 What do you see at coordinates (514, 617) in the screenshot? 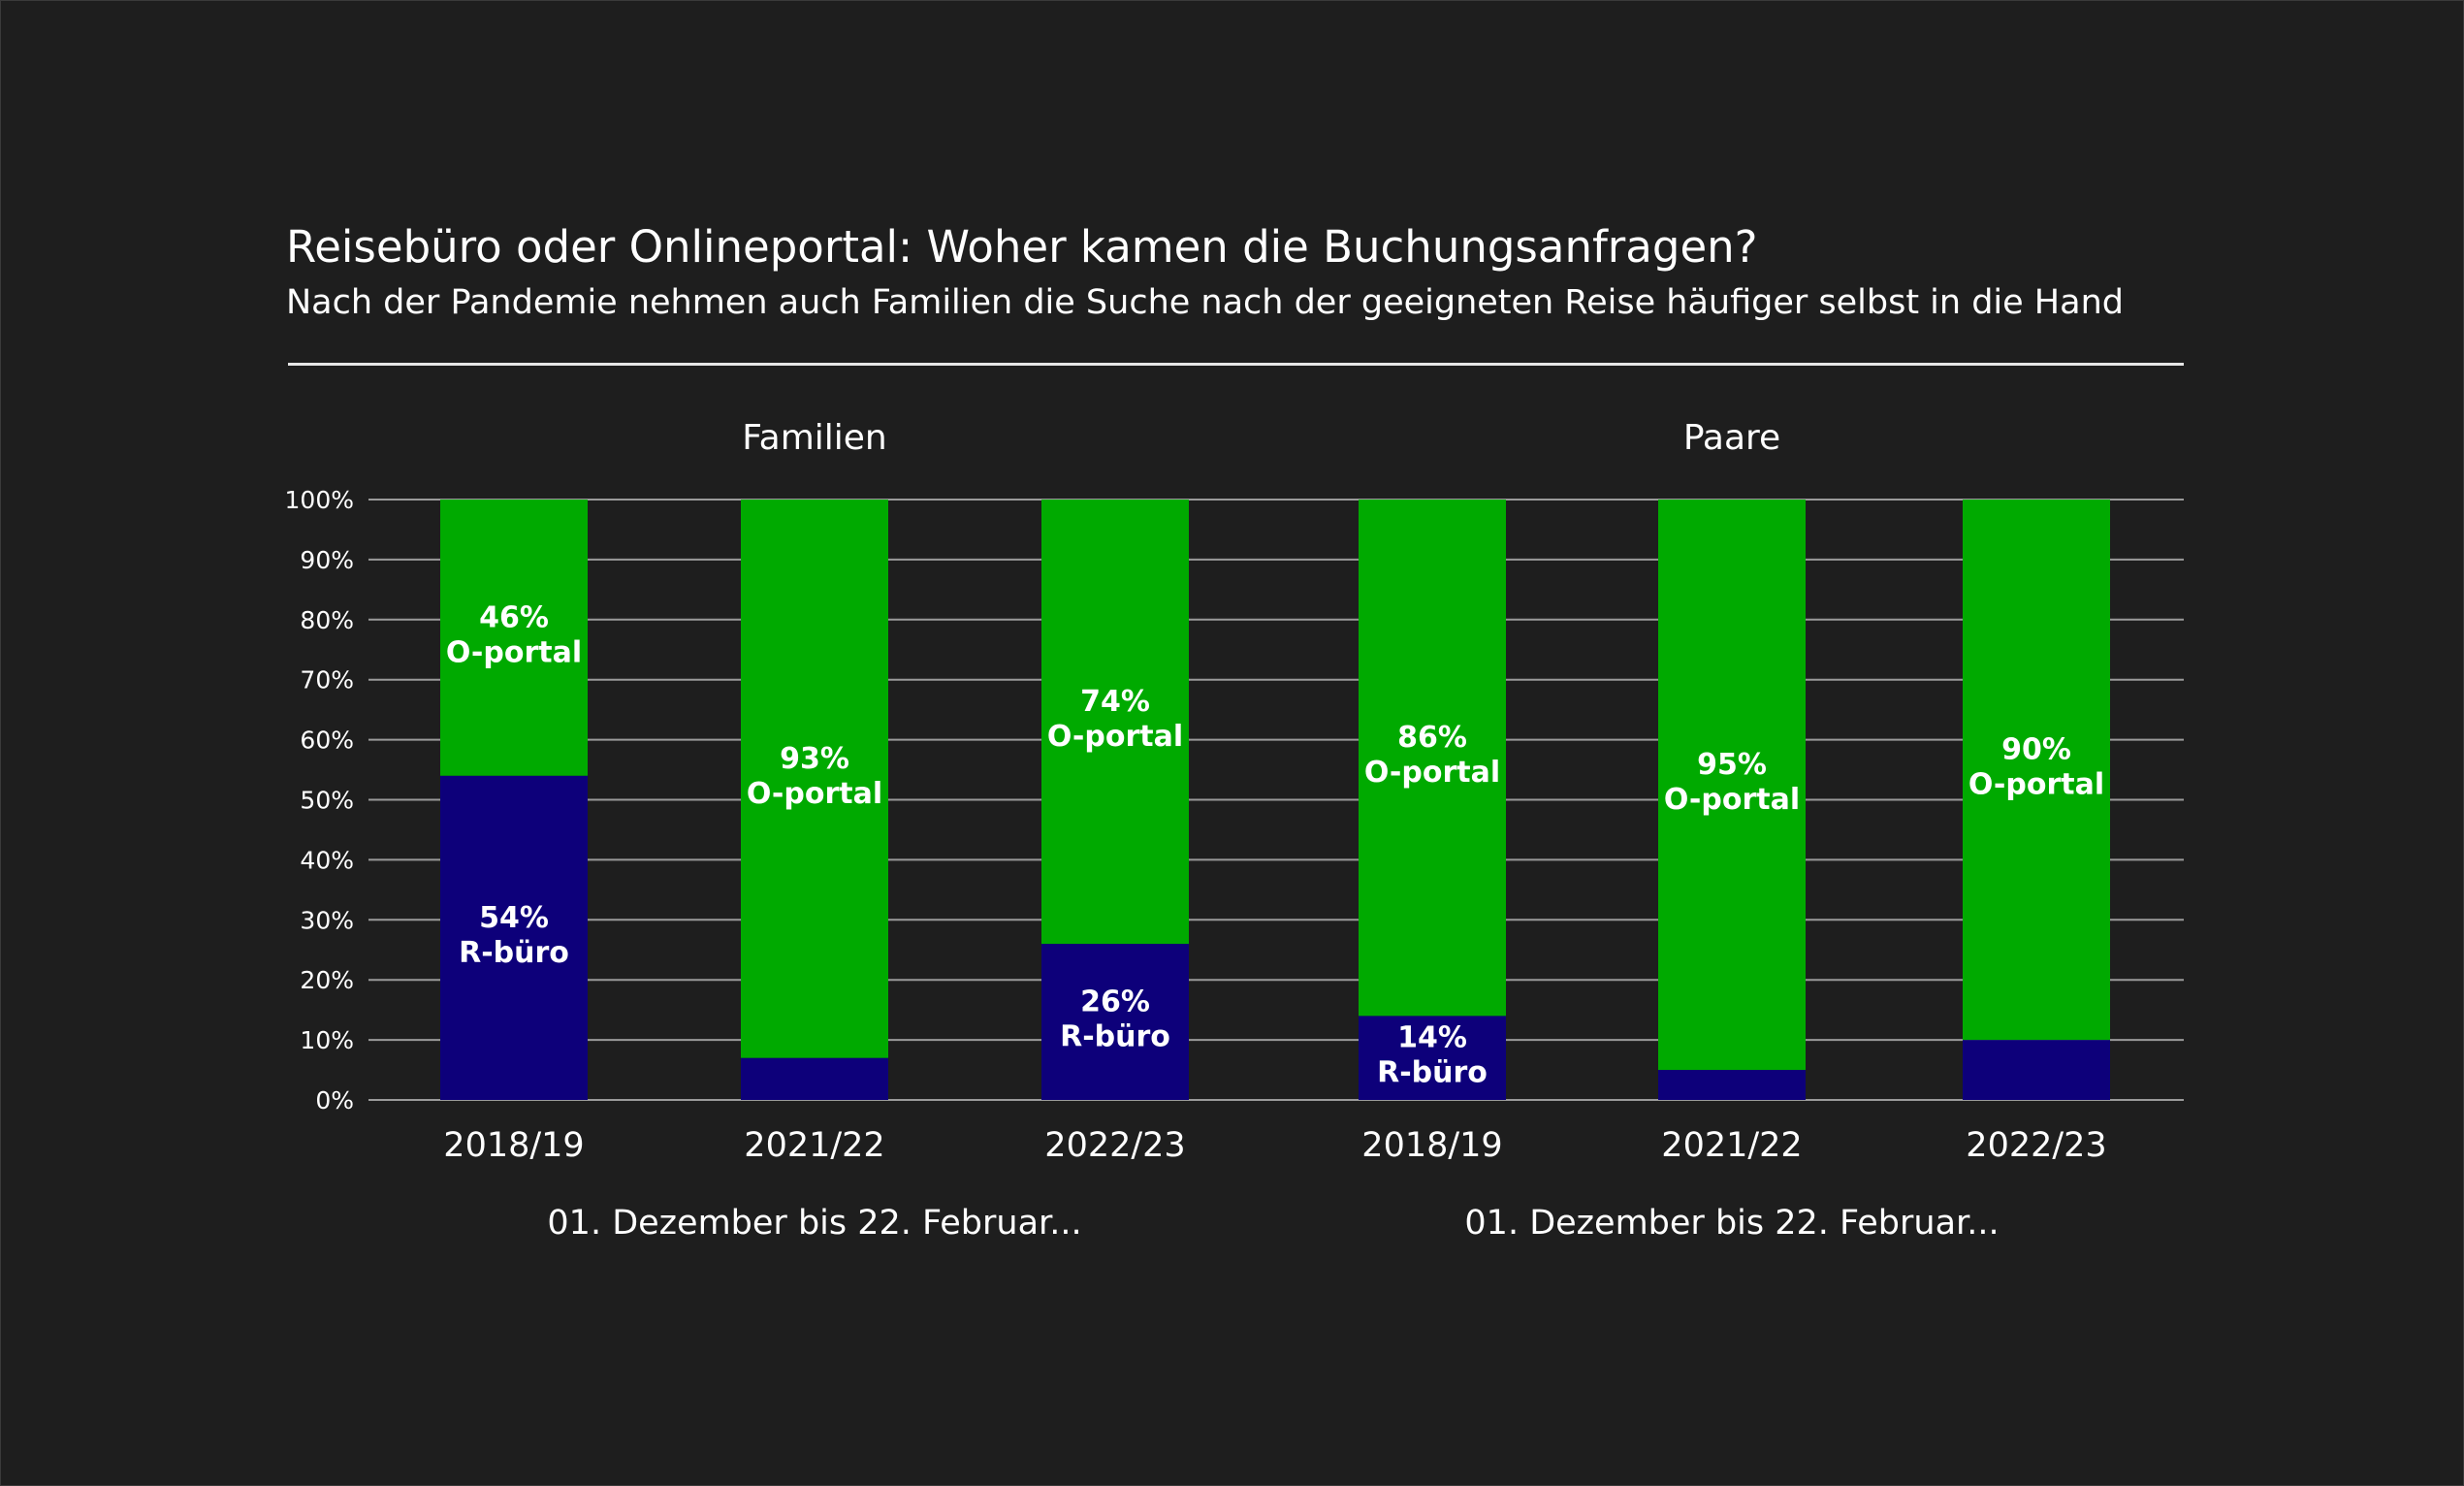
I see `data-label-online-portal-line: 46%` at bounding box center [514, 617].